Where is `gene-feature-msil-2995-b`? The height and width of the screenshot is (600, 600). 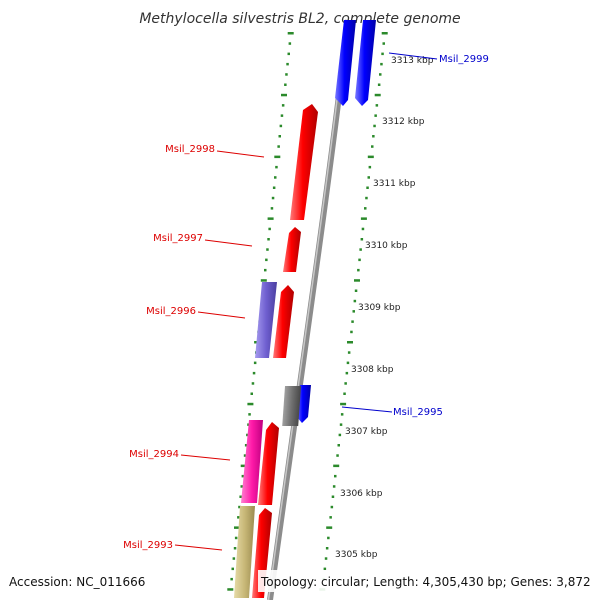 gene-feature-msil-2995-b is located at coordinates (292, 406).